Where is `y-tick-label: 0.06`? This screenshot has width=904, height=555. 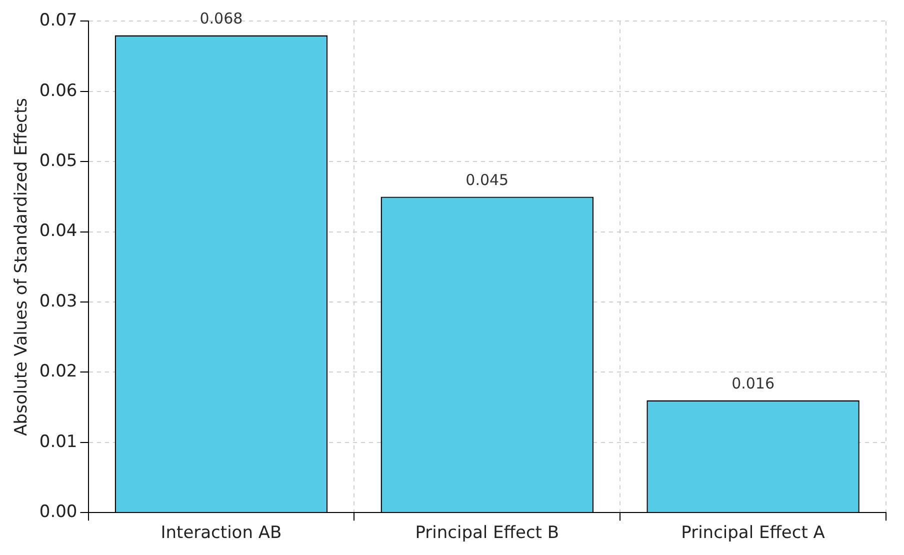
y-tick-label: 0.06 is located at coordinates (58, 90).